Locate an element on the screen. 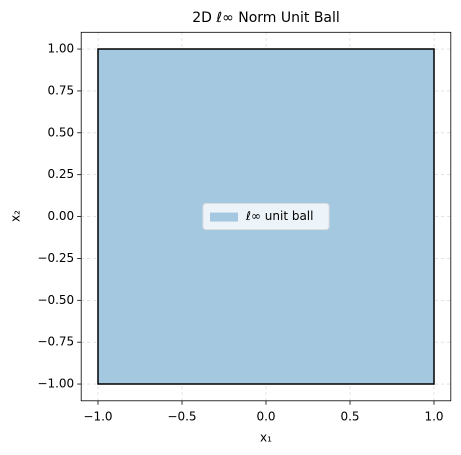 The image size is (461, 455). x-tick-label: −1.0 is located at coordinates (97, 416).